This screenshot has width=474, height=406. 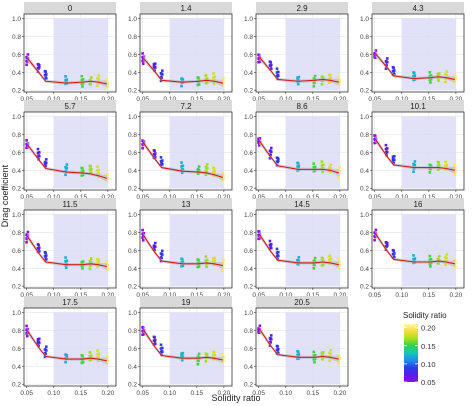 I want to click on fit-line, so click(x=414, y=249).